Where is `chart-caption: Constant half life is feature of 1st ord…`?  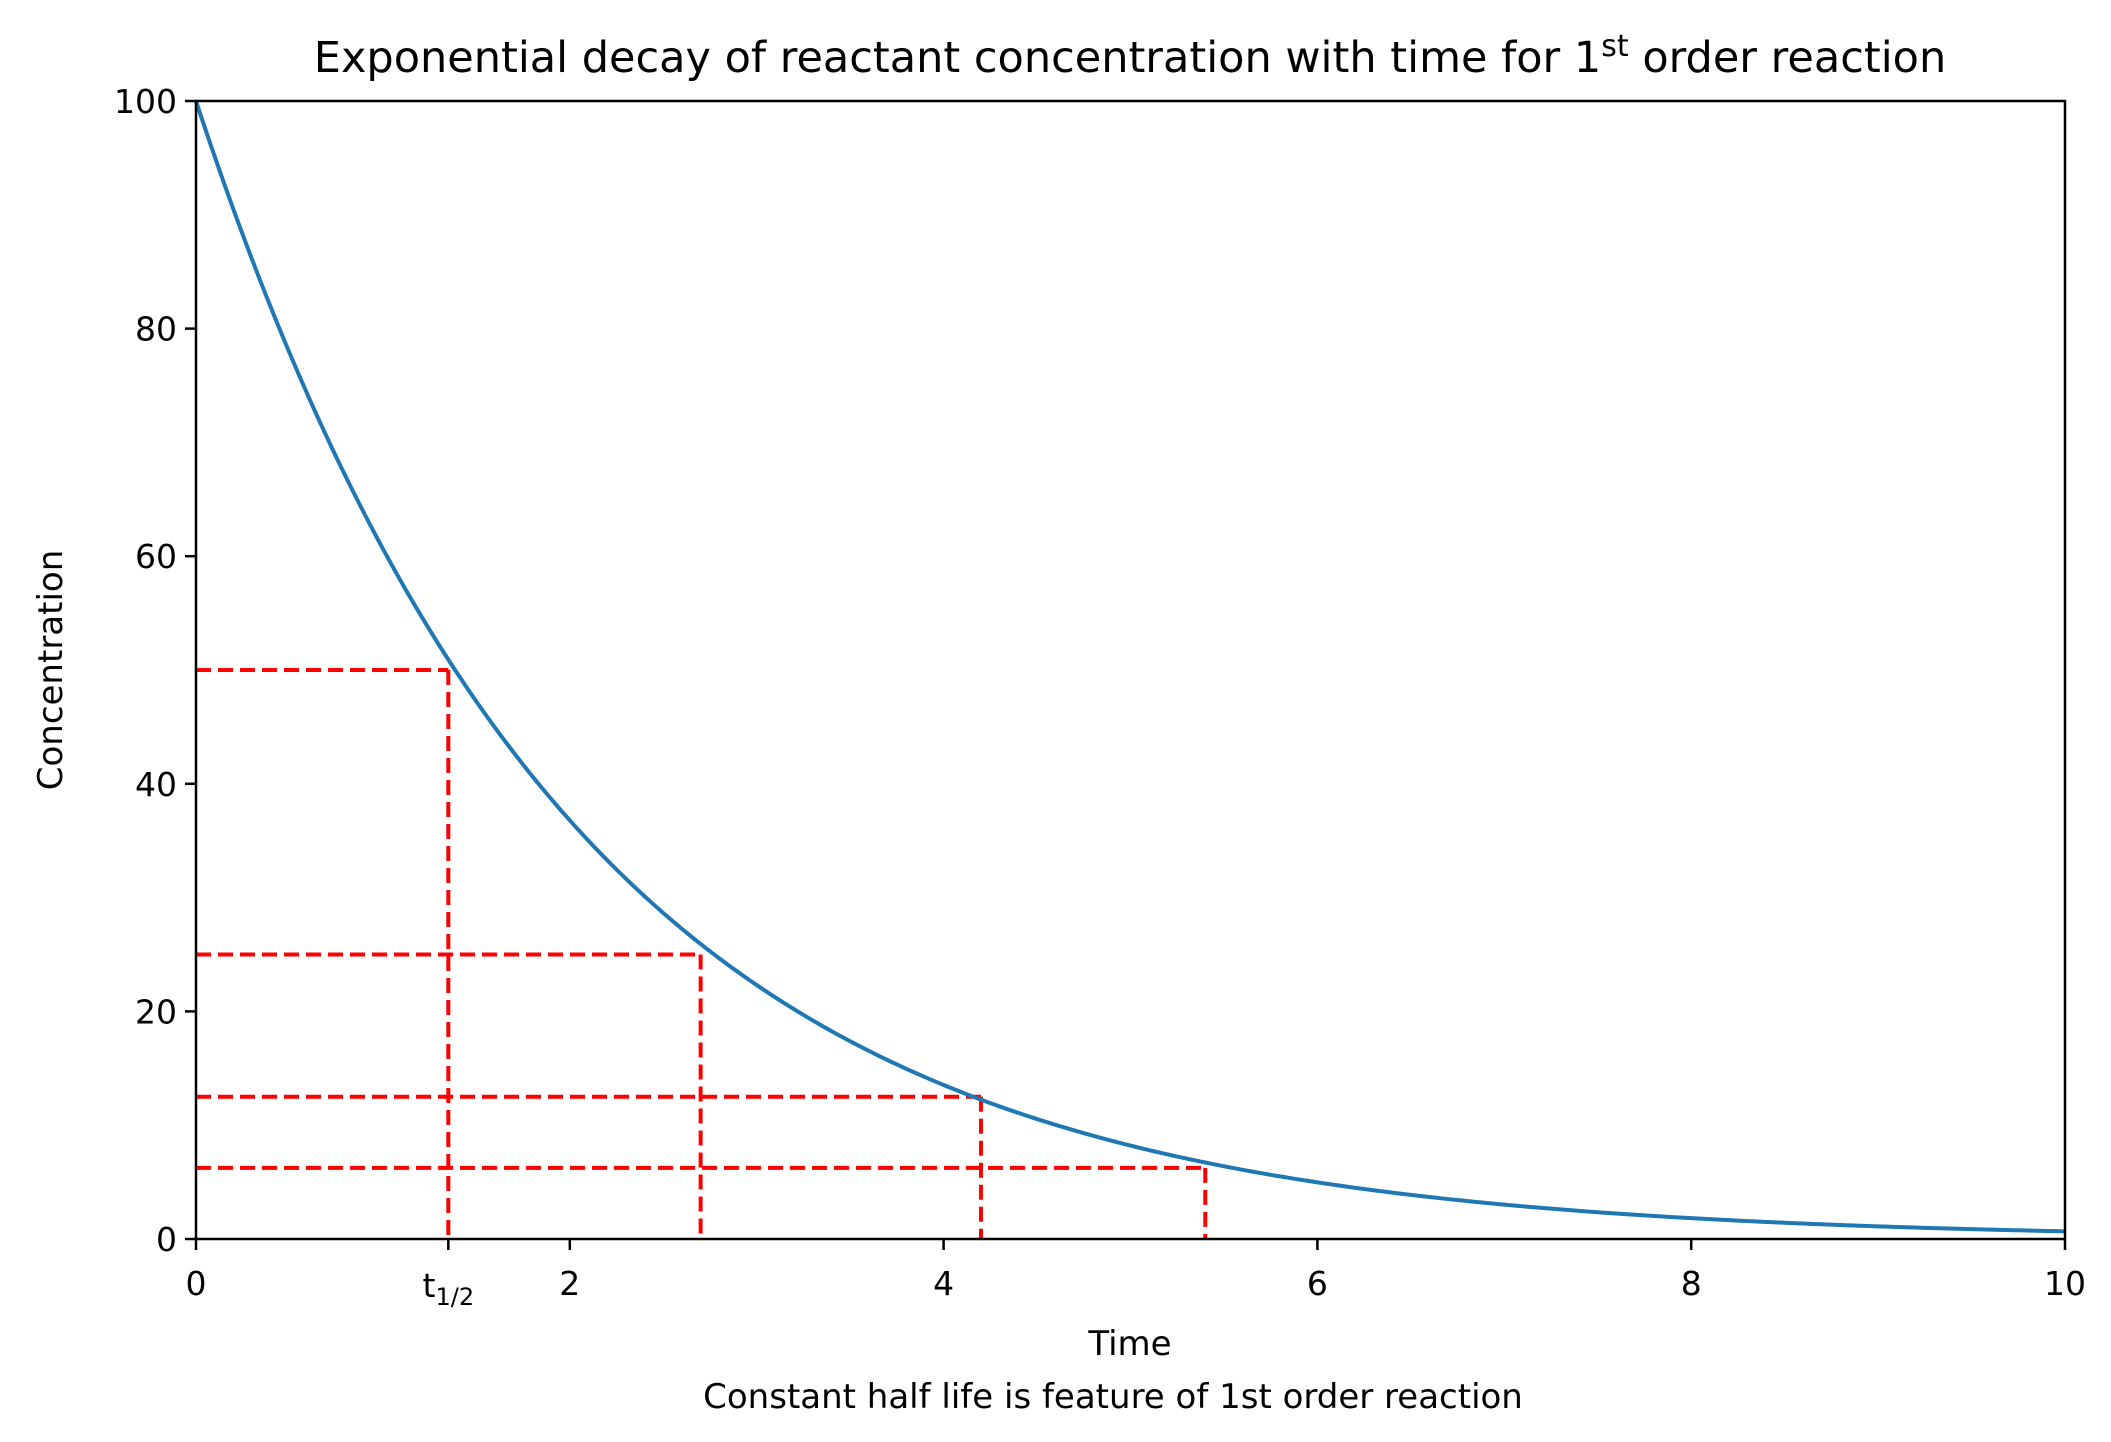
chart-caption: Constant half life is feature of 1st ord… is located at coordinates (1113, 1397).